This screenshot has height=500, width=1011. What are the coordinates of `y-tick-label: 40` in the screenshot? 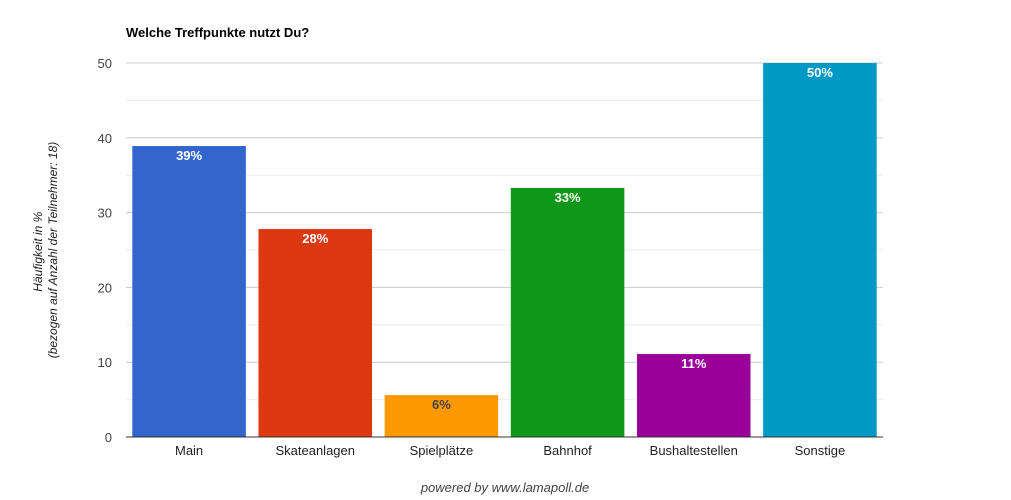 It's located at (105, 138).